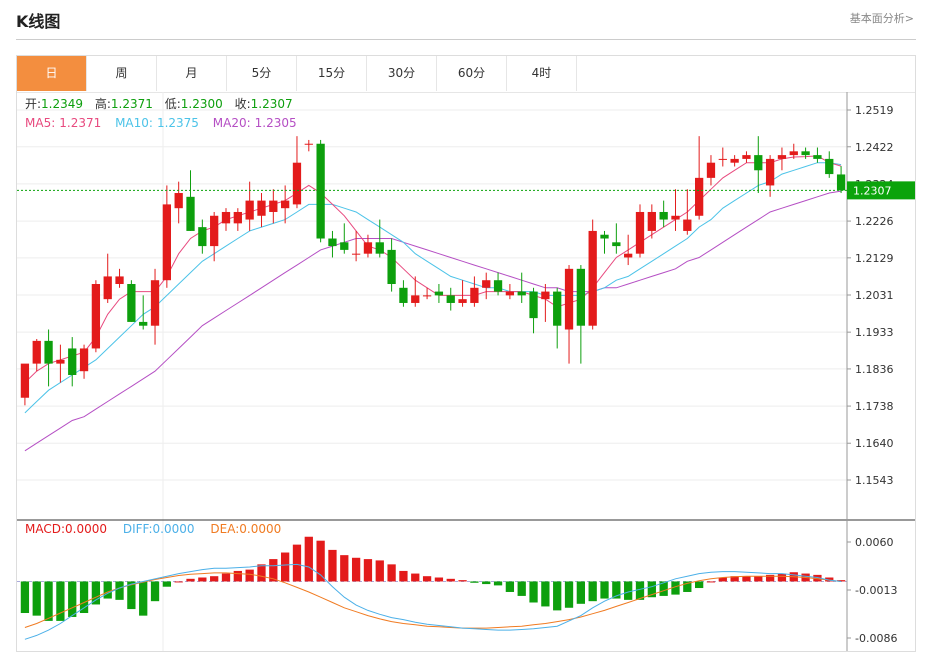 This screenshot has height=652, width=926. Describe the element at coordinates (260, 529) in the screenshot. I see `dea-value: 0.0000` at that location.